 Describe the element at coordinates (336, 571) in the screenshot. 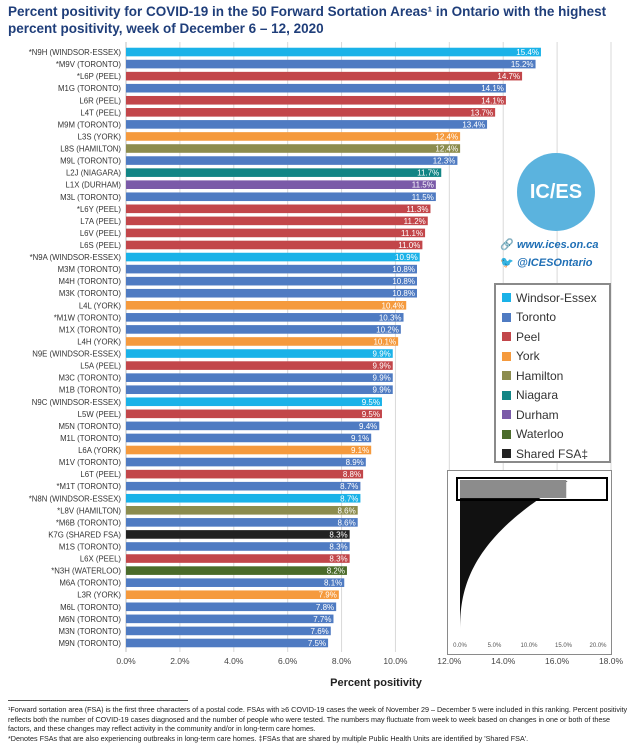

I see `data-label: 8.2%` at that location.